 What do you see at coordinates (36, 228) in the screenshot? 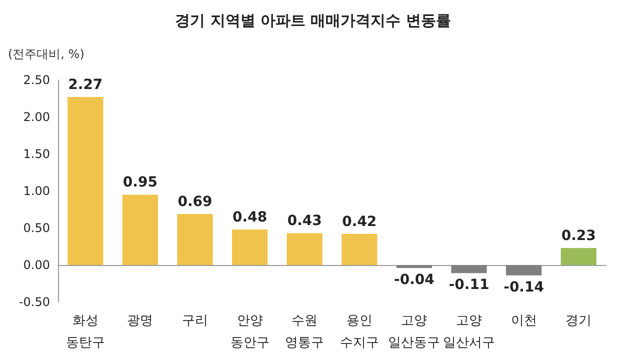
I see `y-tick-label: 0.50` at bounding box center [36, 228].